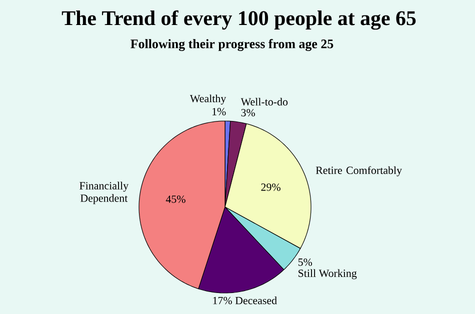 Image resolution: width=475 pixels, height=314 pixels. Describe the element at coordinates (256, 300) in the screenshot. I see `slice-label: Deceased` at that location.